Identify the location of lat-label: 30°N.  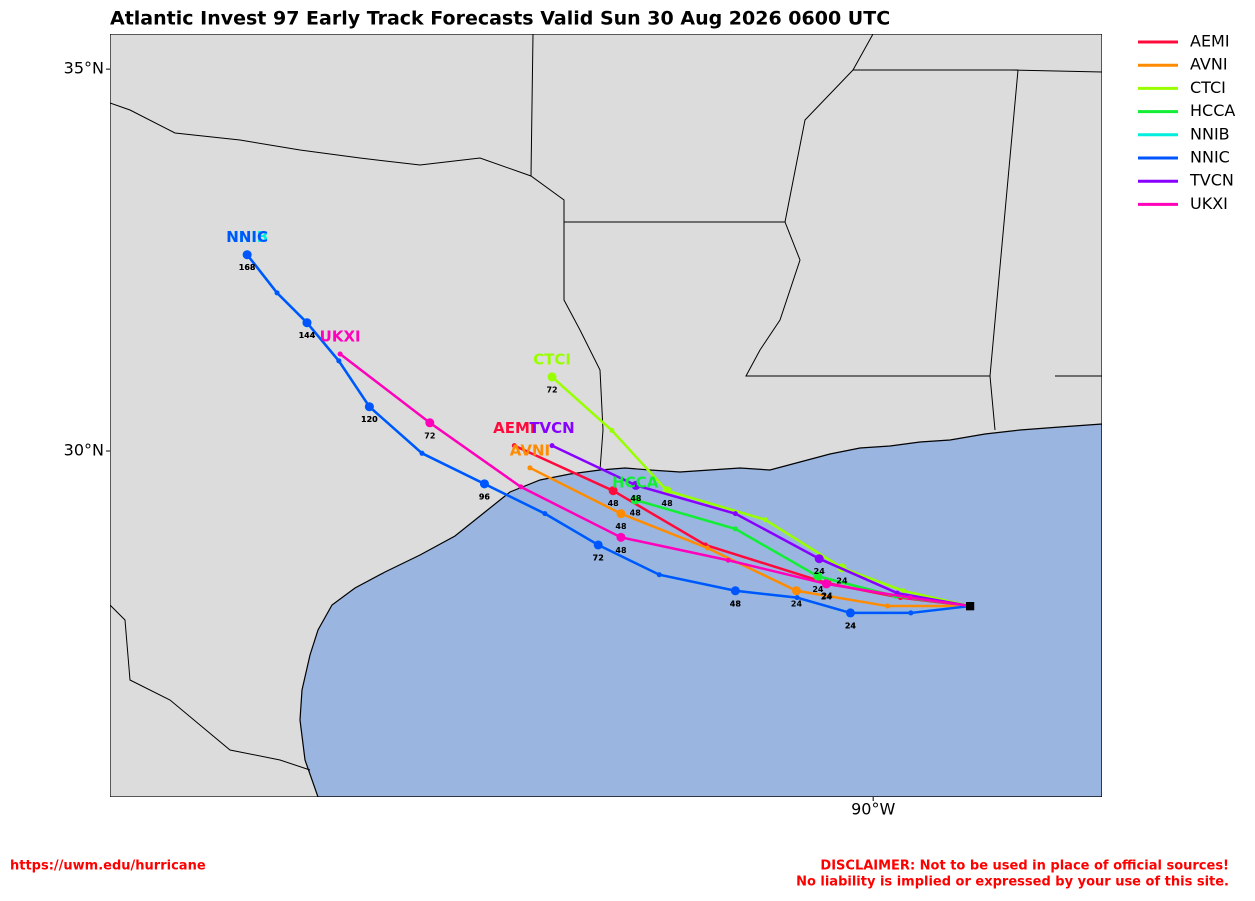
(84, 450).